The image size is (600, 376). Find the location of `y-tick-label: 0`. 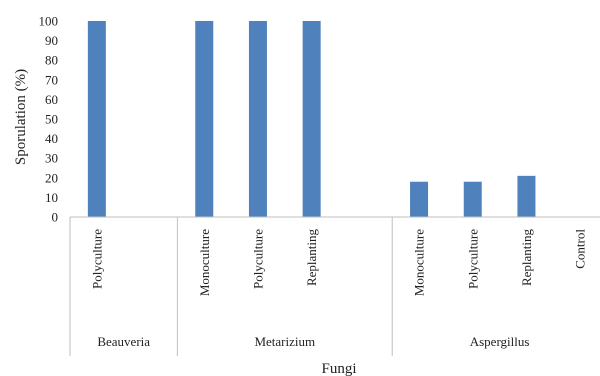

y-tick-label: 0 is located at coordinates (55, 217).